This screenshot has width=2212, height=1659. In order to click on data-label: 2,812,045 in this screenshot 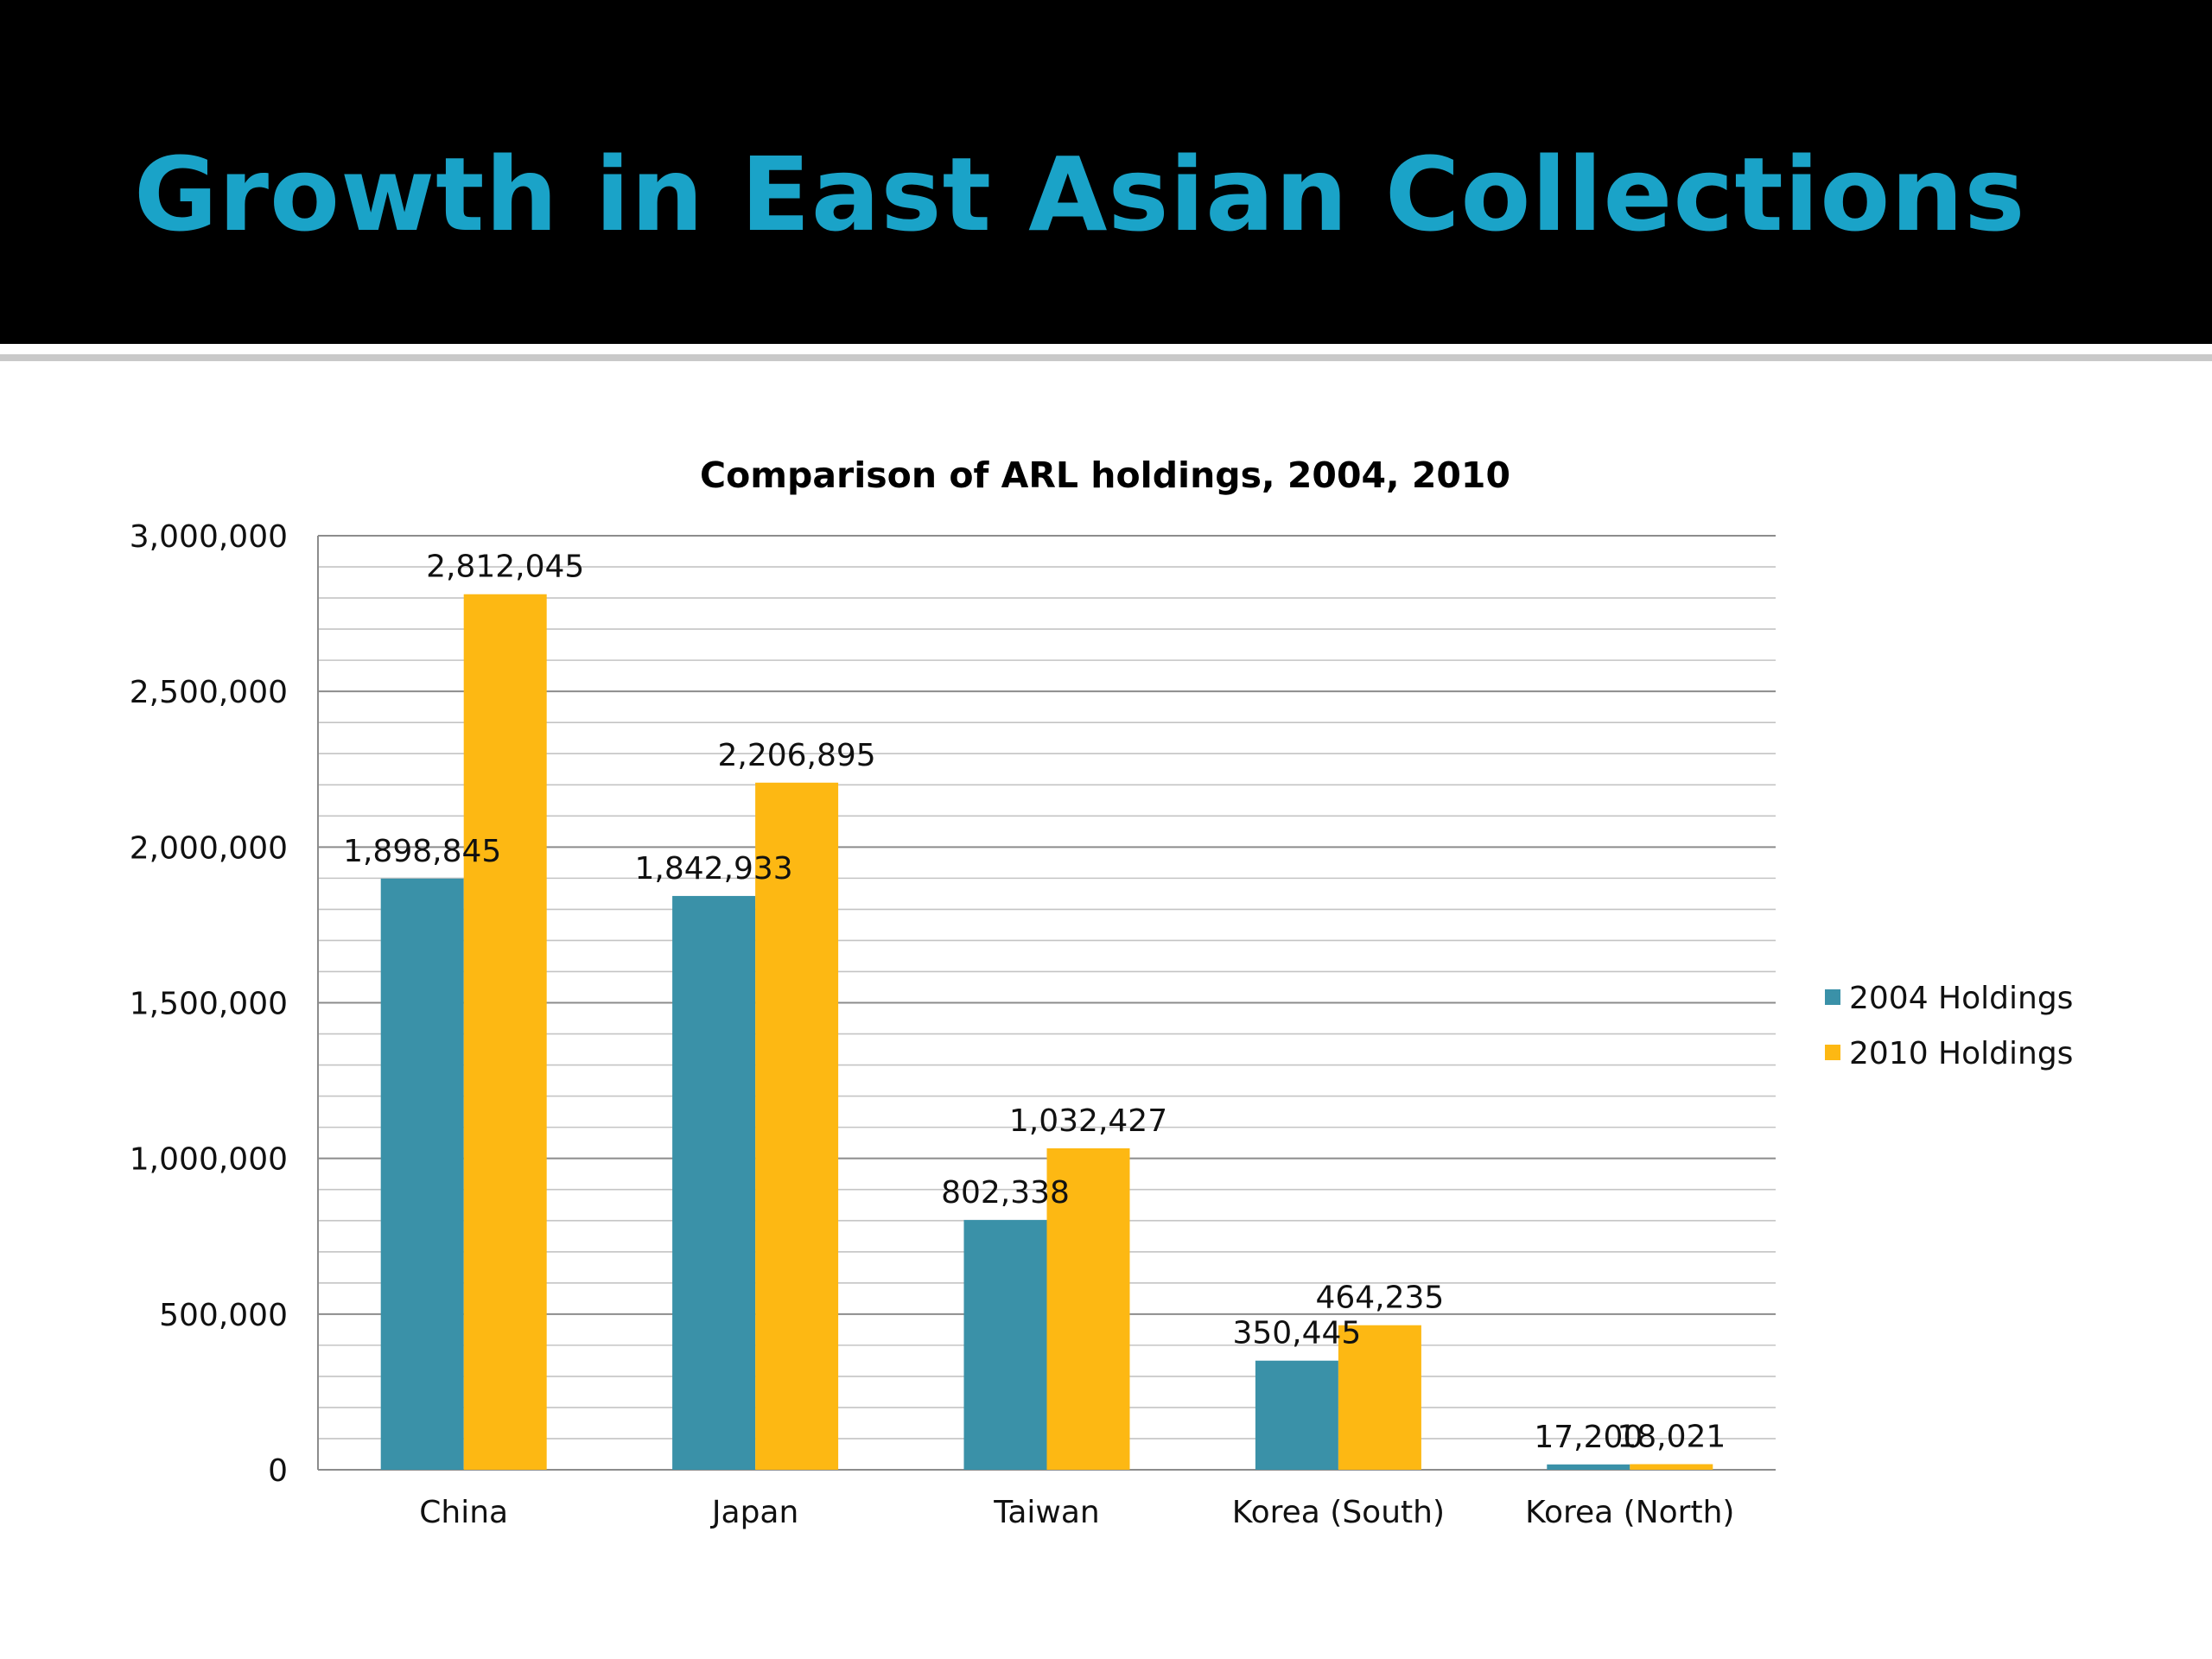, I will do `click(505, 567)`.